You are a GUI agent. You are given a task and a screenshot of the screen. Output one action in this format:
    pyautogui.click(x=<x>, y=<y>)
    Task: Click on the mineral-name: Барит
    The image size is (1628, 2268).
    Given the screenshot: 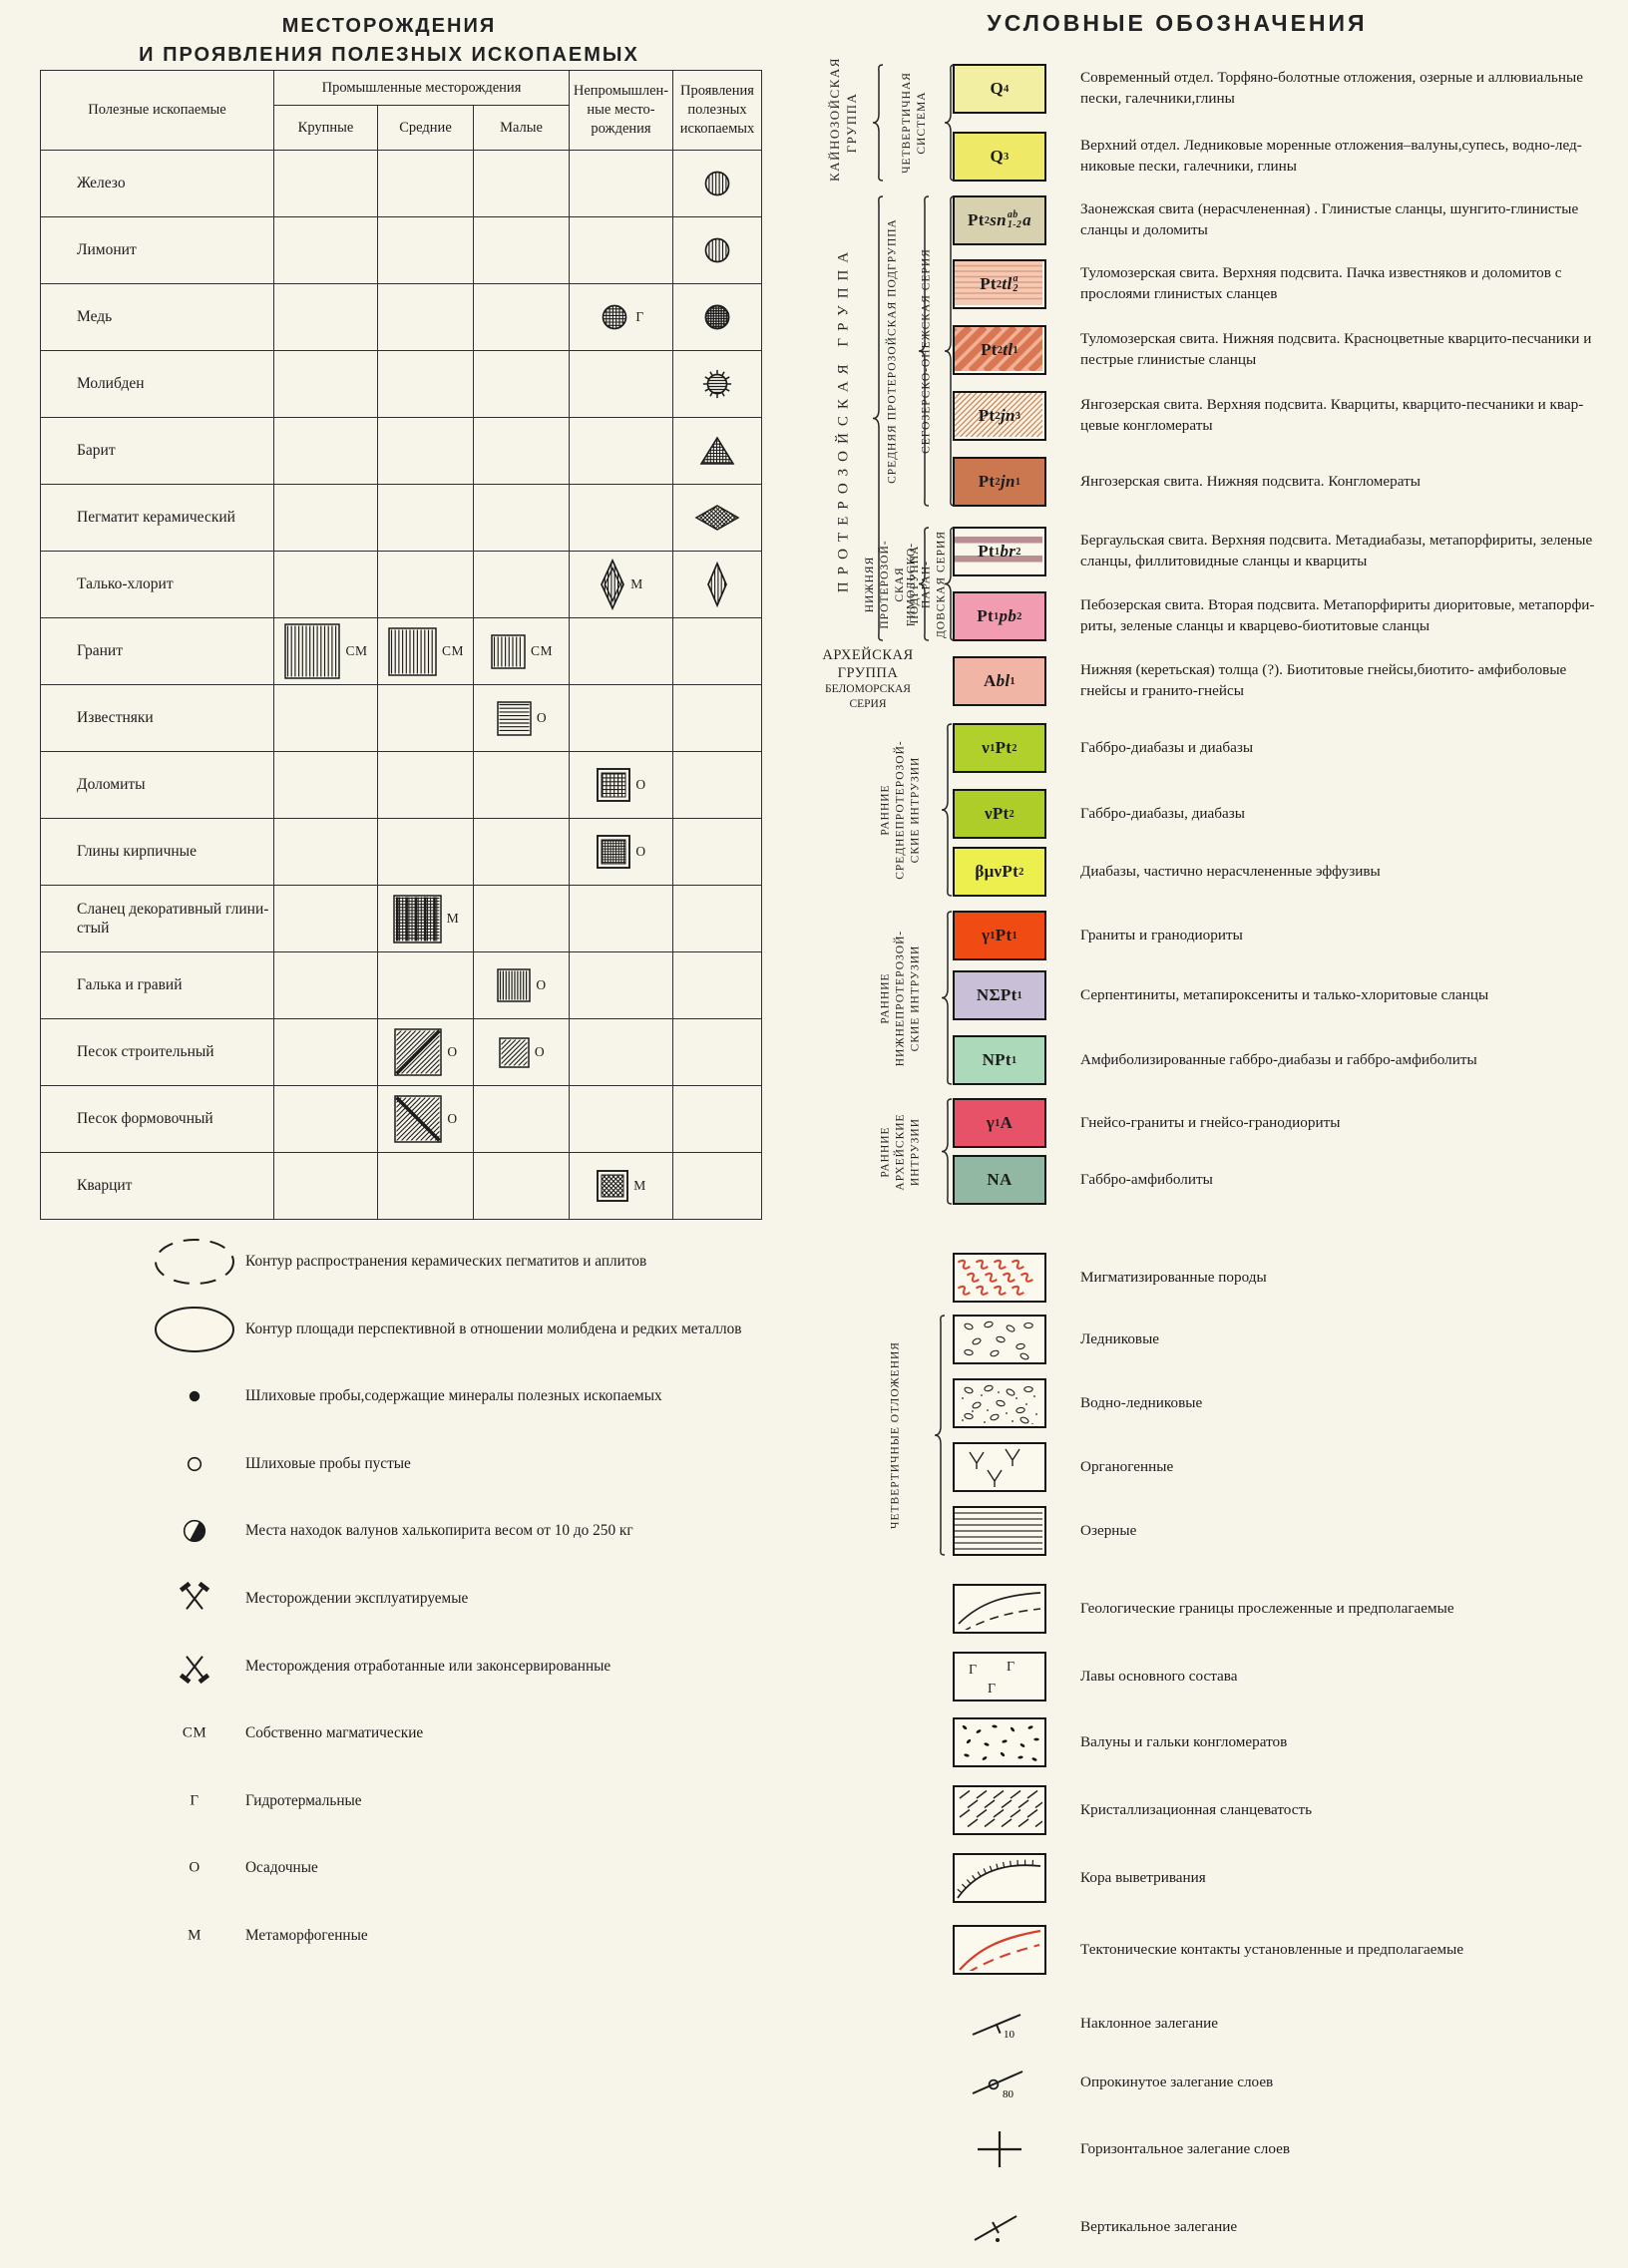 What is the action you would take?
    pyautogui.click(x=157, y=451)
    